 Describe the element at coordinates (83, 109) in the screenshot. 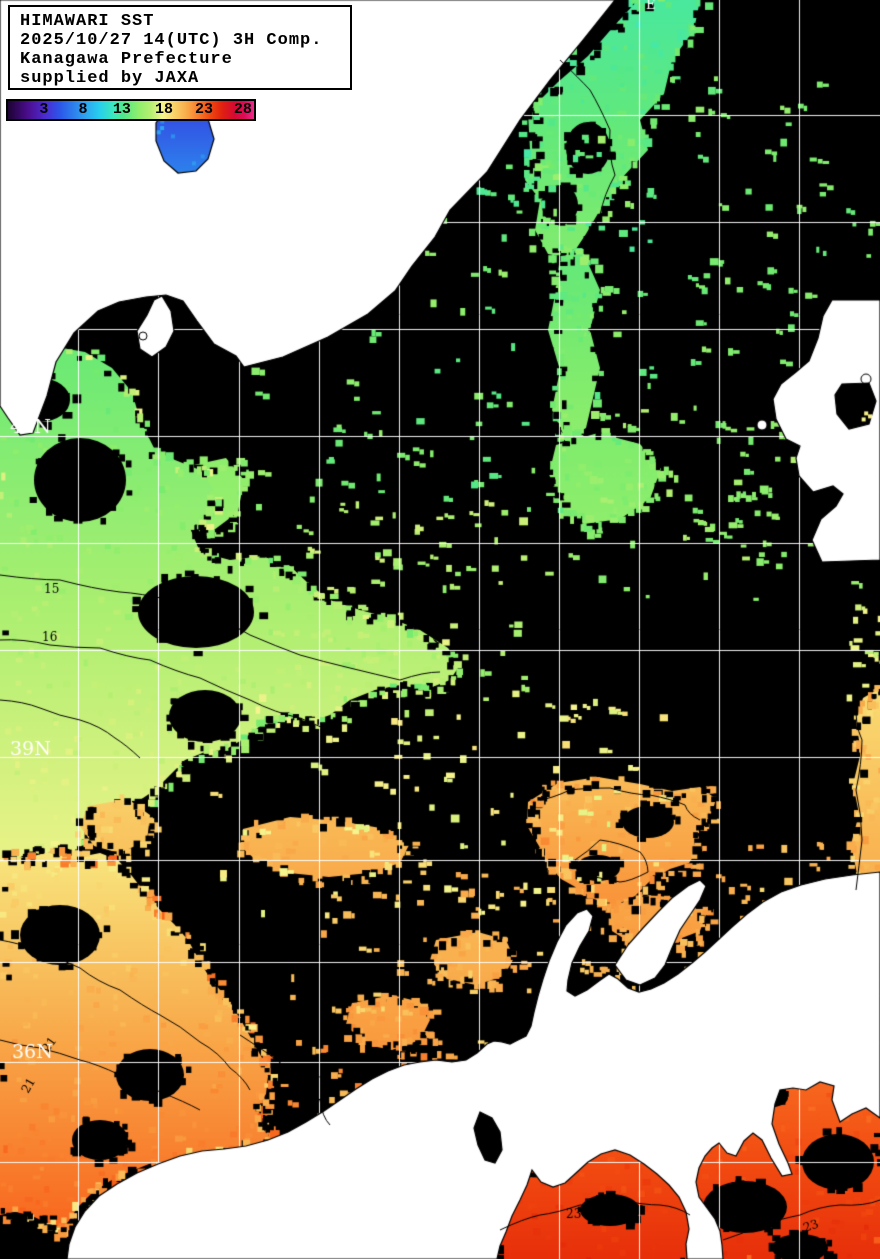

I see `colorbar-tick: 8` at that location.